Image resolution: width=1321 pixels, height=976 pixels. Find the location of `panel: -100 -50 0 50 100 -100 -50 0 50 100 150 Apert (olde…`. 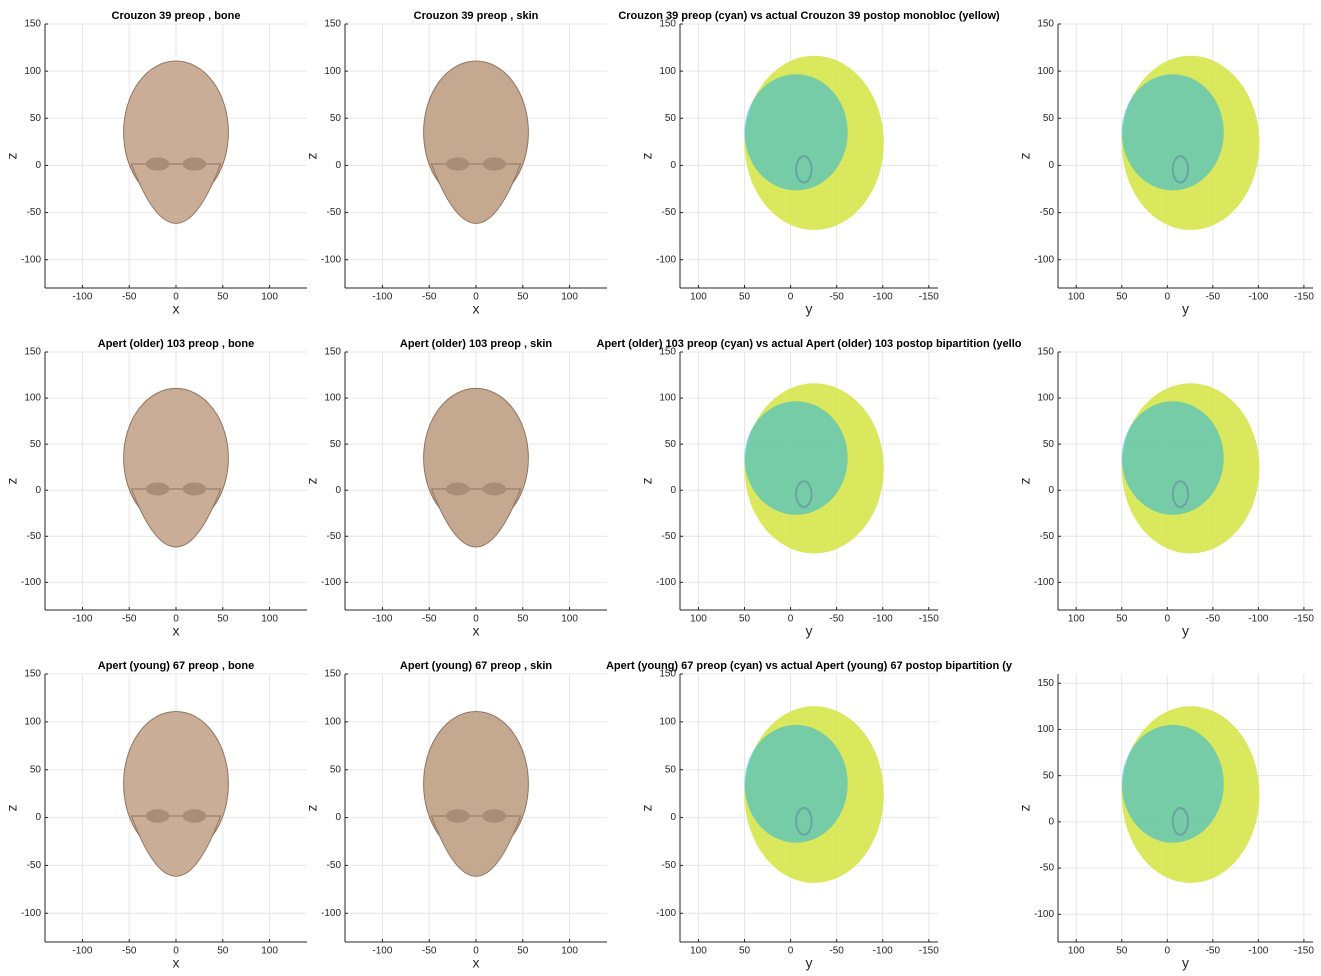

panel: -100 -50 0 50 100 -100 -50 0 50 100 150 Apert (olde… is located at coordinates (455, 488).